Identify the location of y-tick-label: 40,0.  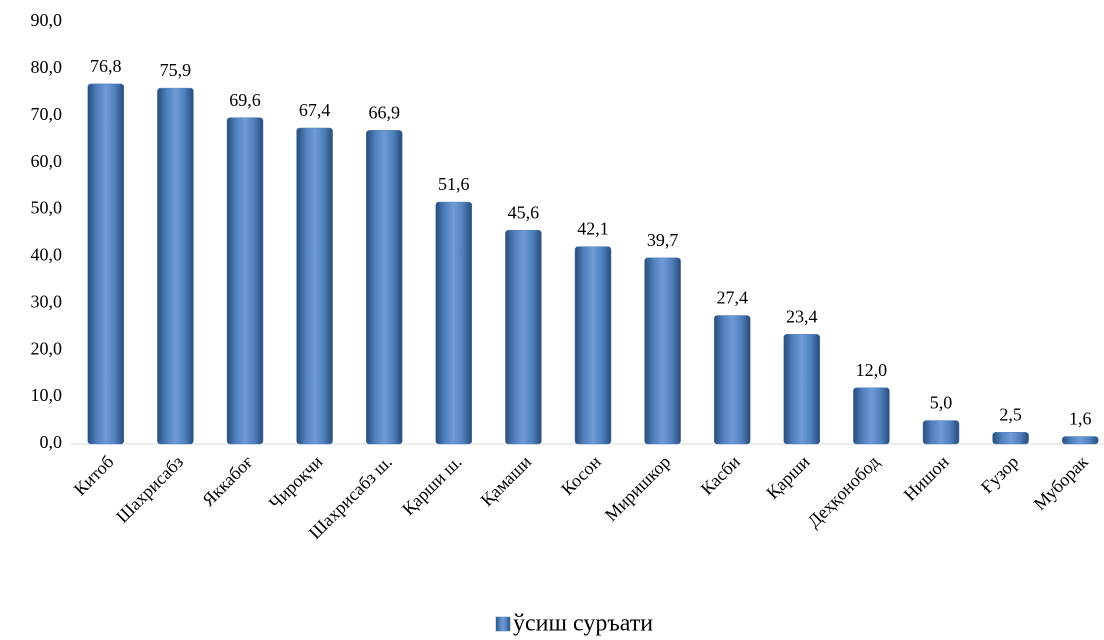
(47, 255).